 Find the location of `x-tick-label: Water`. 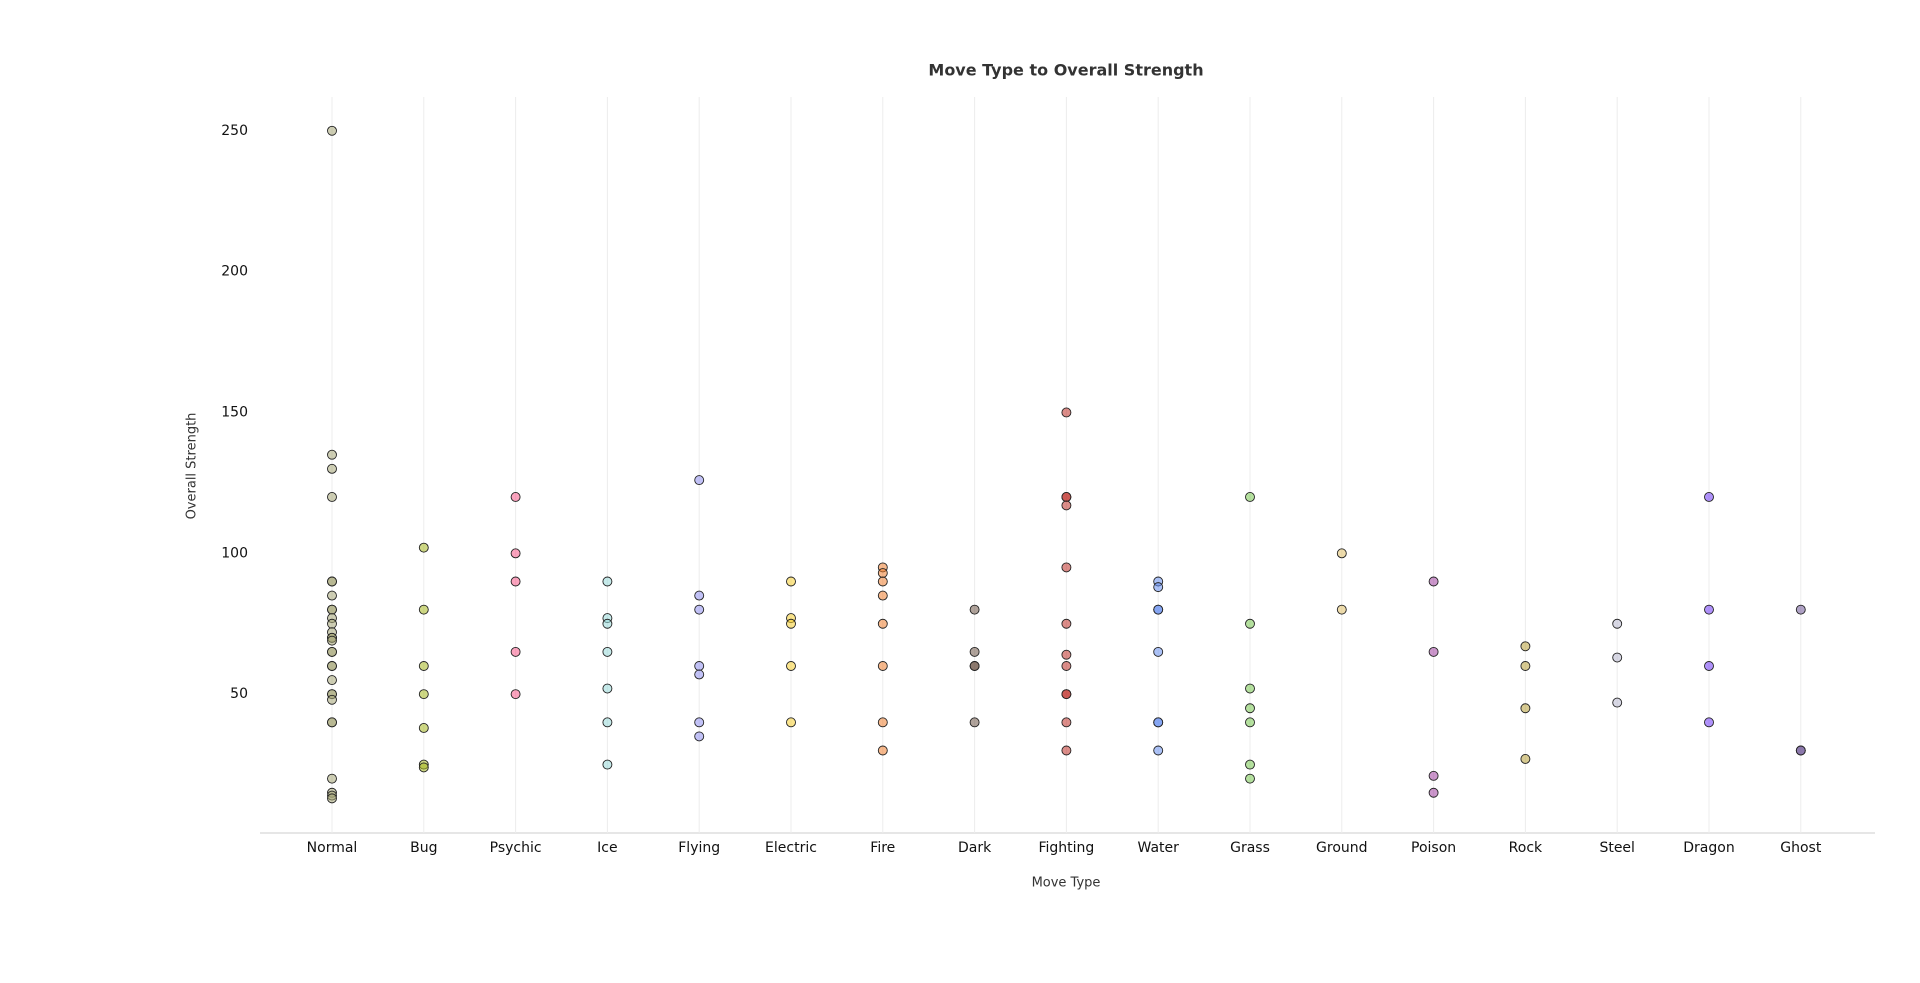

x-tick-label: Water is located at coordinates (1159, 848).